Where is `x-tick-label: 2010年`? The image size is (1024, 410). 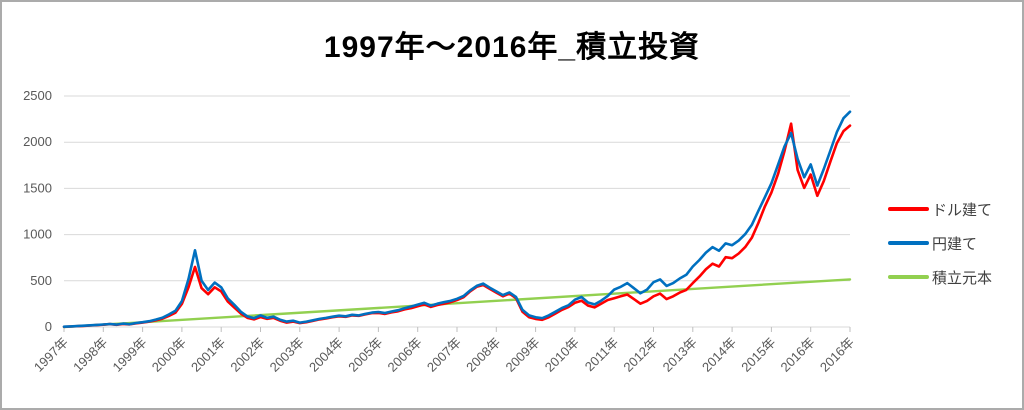 x-tick-label: 2010年 is located at coordinates (562, 355).